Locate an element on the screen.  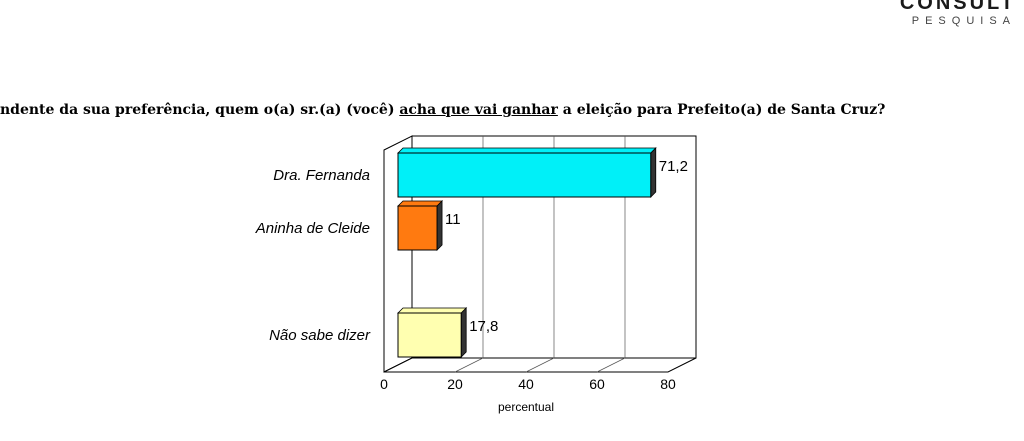
x-axis-label: percentual is located at coordinates (526, 407).